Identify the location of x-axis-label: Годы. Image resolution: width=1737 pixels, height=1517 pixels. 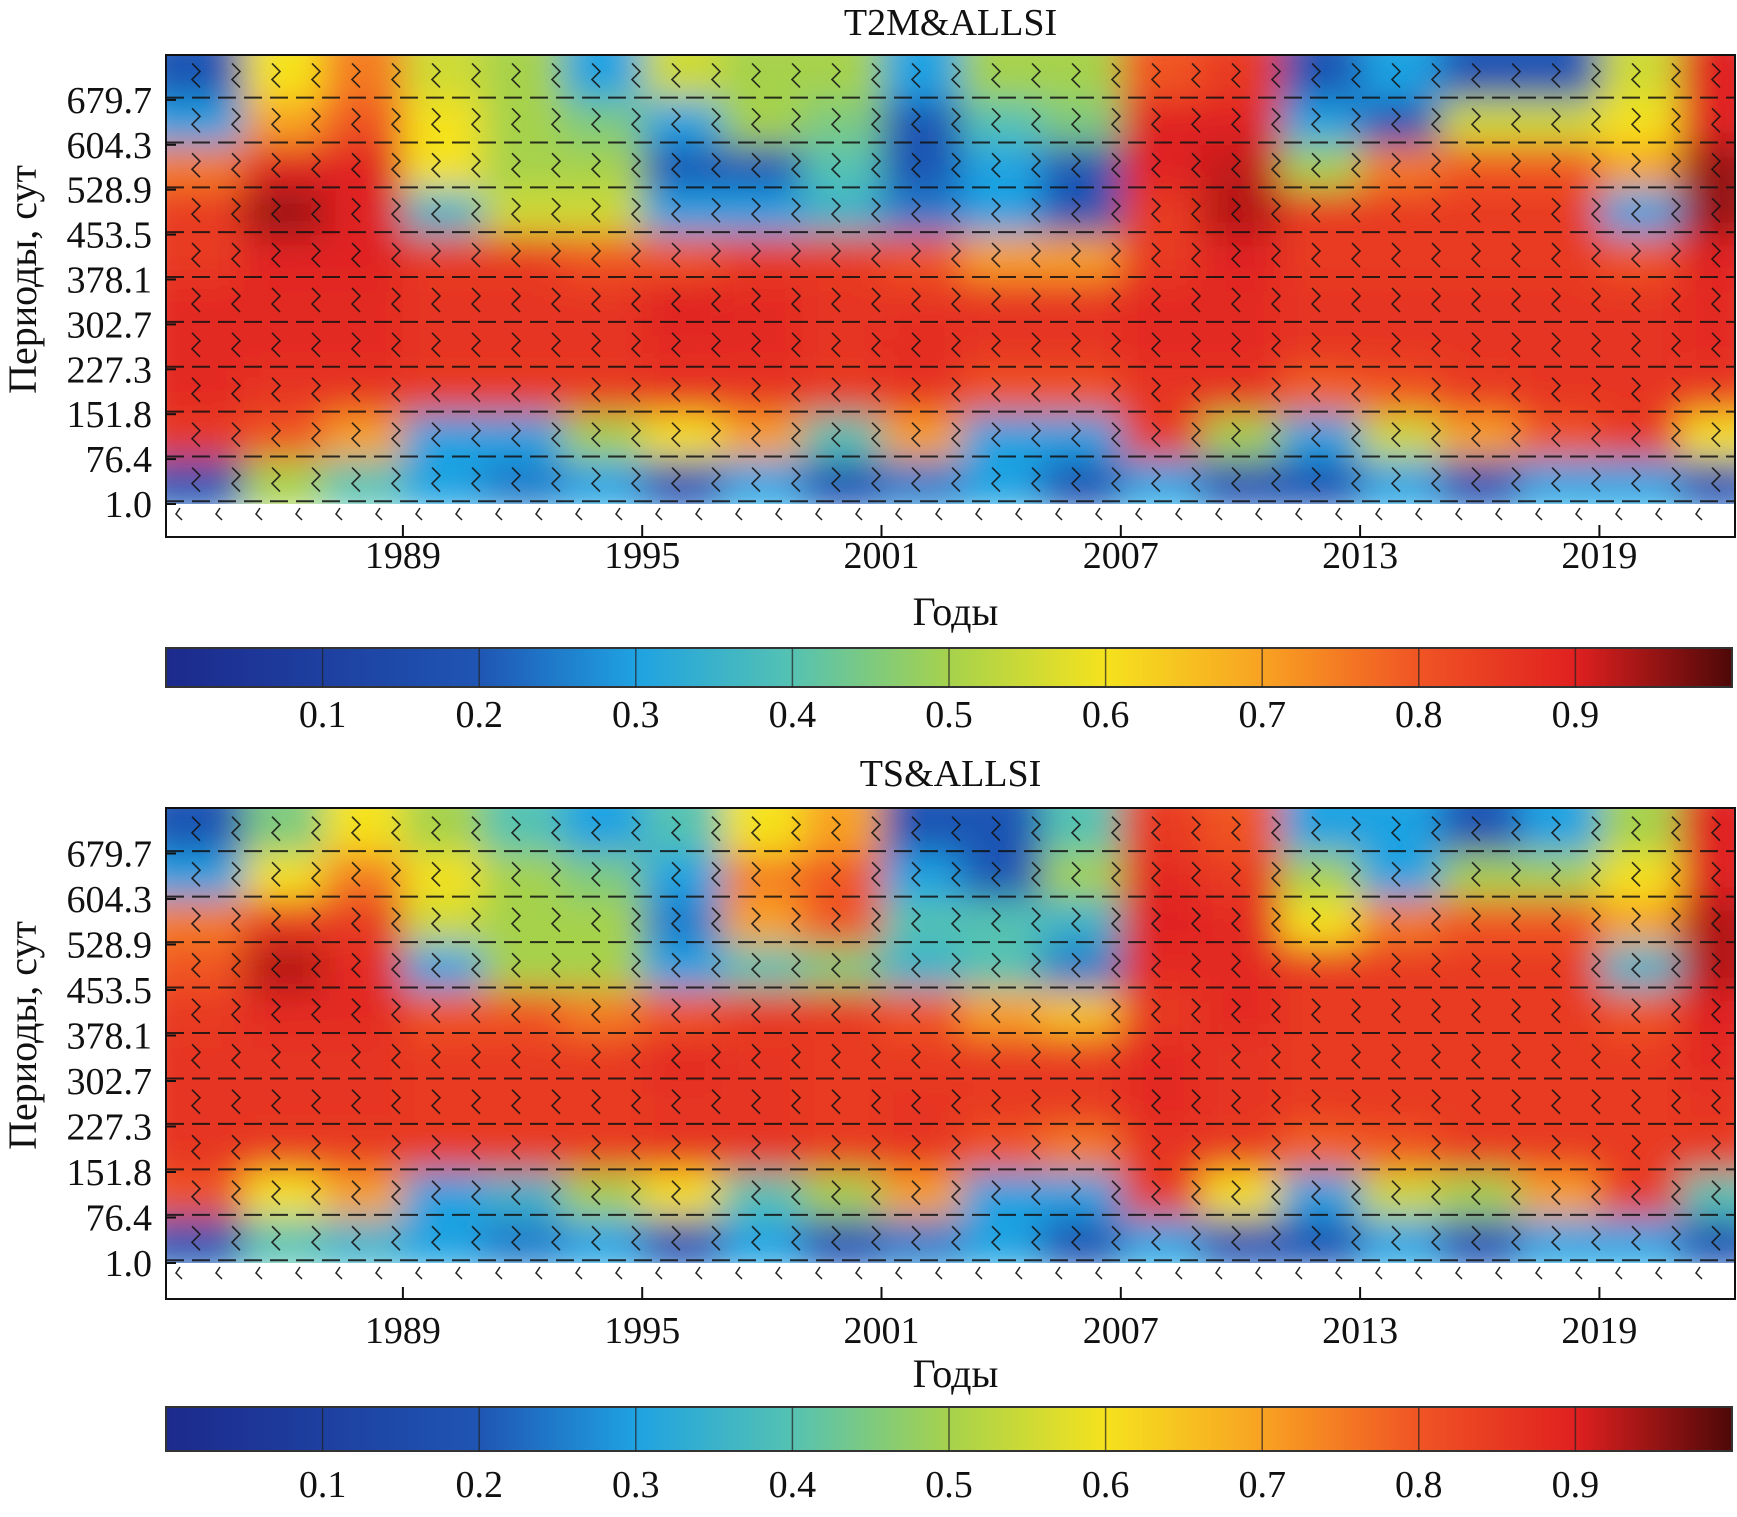
(956, 611).